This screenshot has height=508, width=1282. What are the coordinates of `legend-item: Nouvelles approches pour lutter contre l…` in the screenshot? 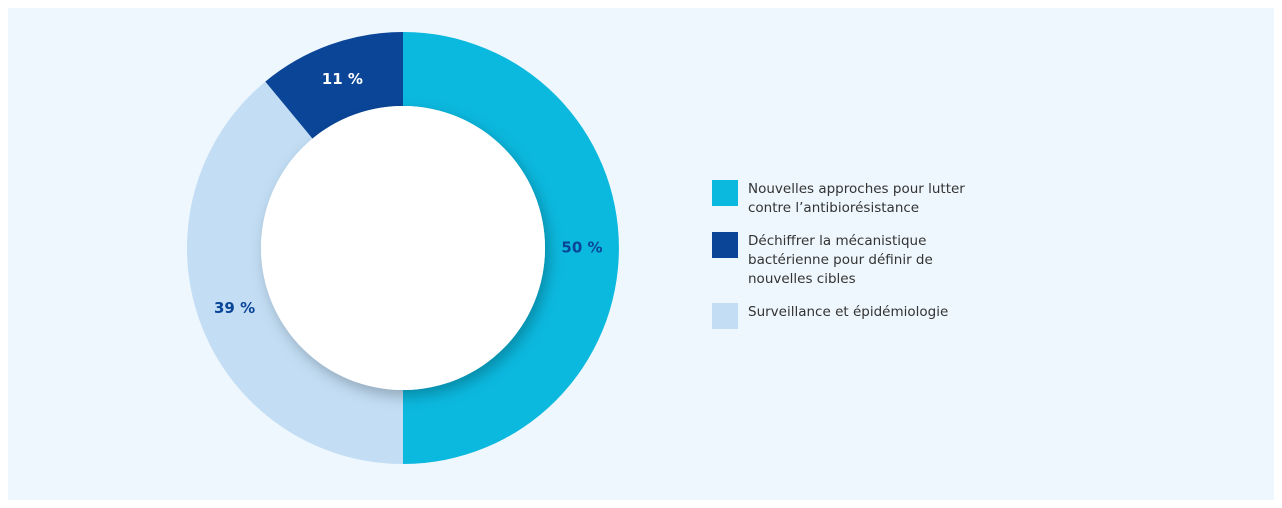 It's located at (872, 199).